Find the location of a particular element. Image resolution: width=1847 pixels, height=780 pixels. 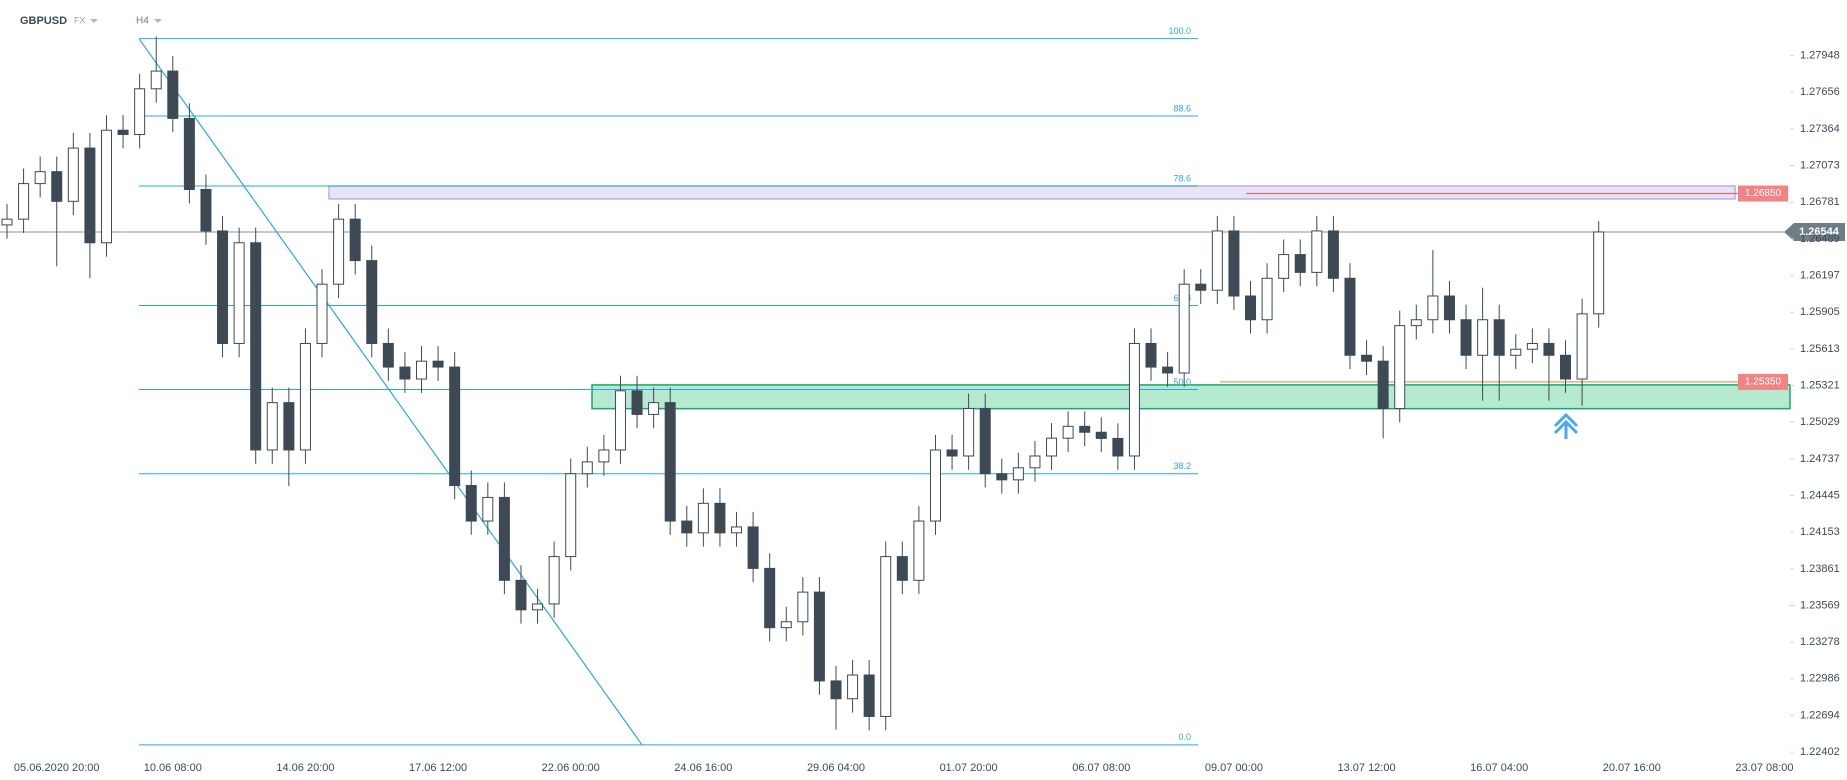

timeframe: H4 is located at coordinates (142, 21).